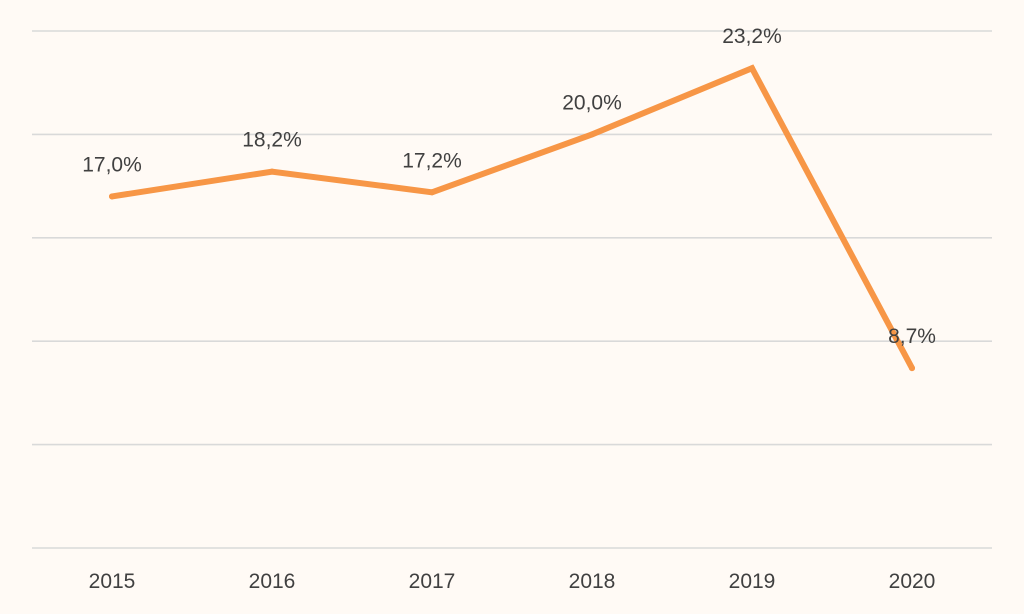 The image size is (1024, 614). Describe the element at coordinates (432, 160) in the screenshot. I see `data-label-2017: 17,2%` at that location.